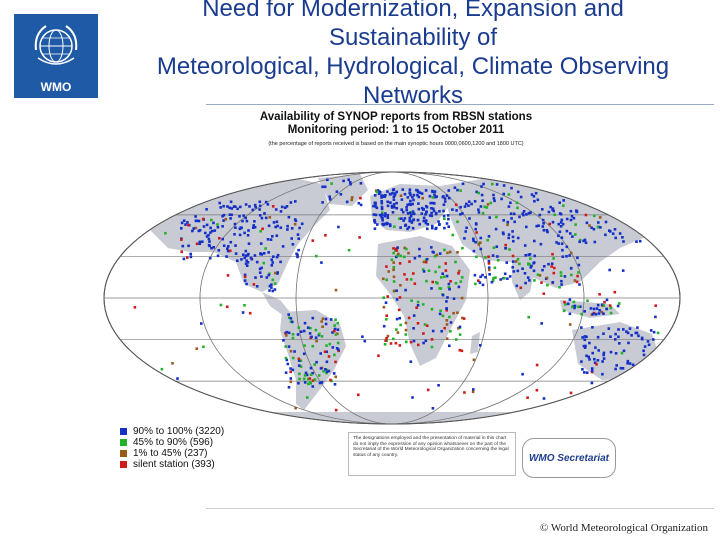 Image resolution: width=720 pixels, height=540 pixels. Describe the element at coordinates (413, 94) in the screenshot. I see `title-line-4: Networks` at that location.